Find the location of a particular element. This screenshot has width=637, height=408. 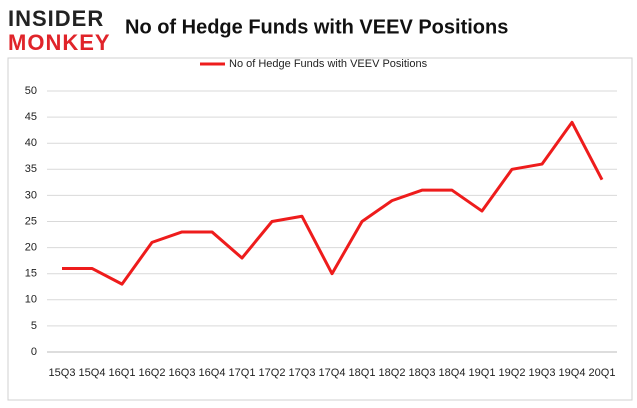

x-tick-label: 19Q4 is located at coordinates (572, 373).